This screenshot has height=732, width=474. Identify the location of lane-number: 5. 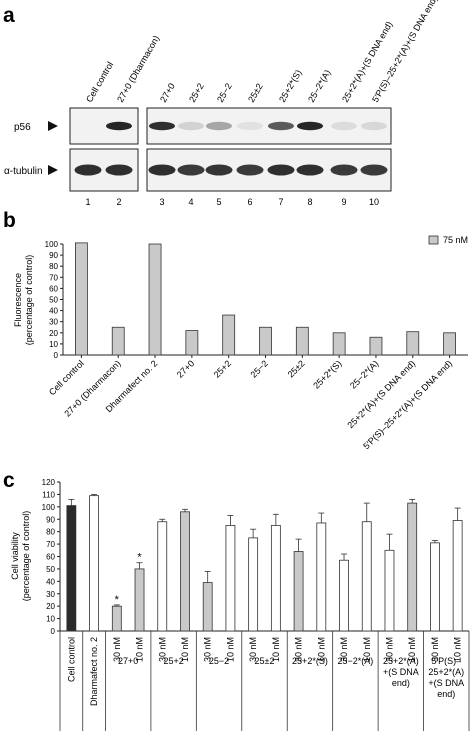
(218, 202).